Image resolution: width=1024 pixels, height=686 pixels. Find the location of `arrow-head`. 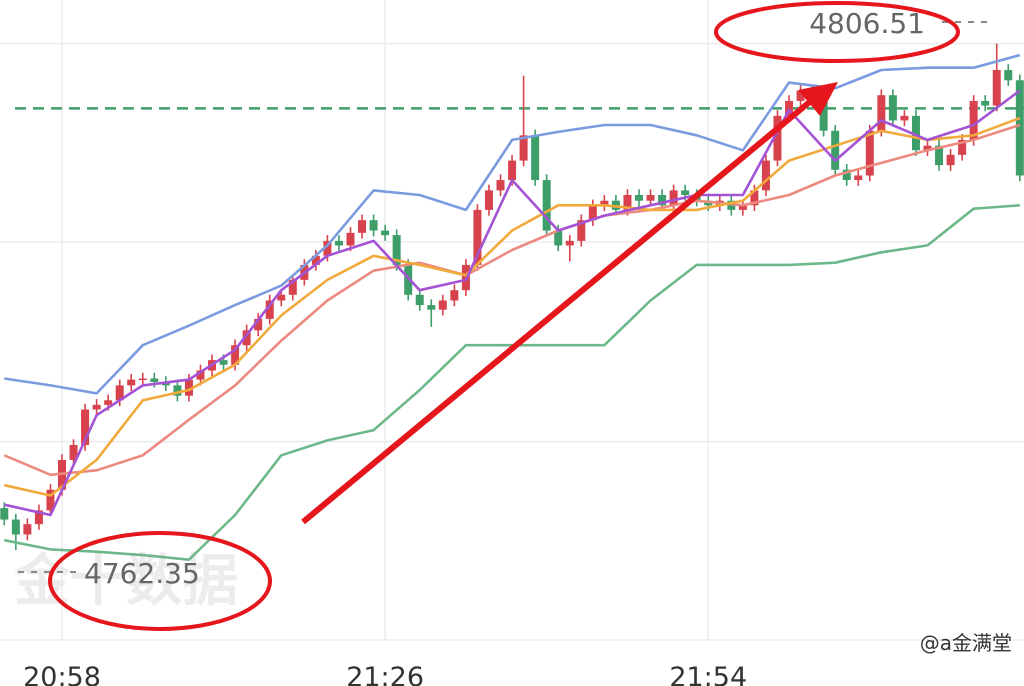

arrow-head is located at coordinates (818, 99).